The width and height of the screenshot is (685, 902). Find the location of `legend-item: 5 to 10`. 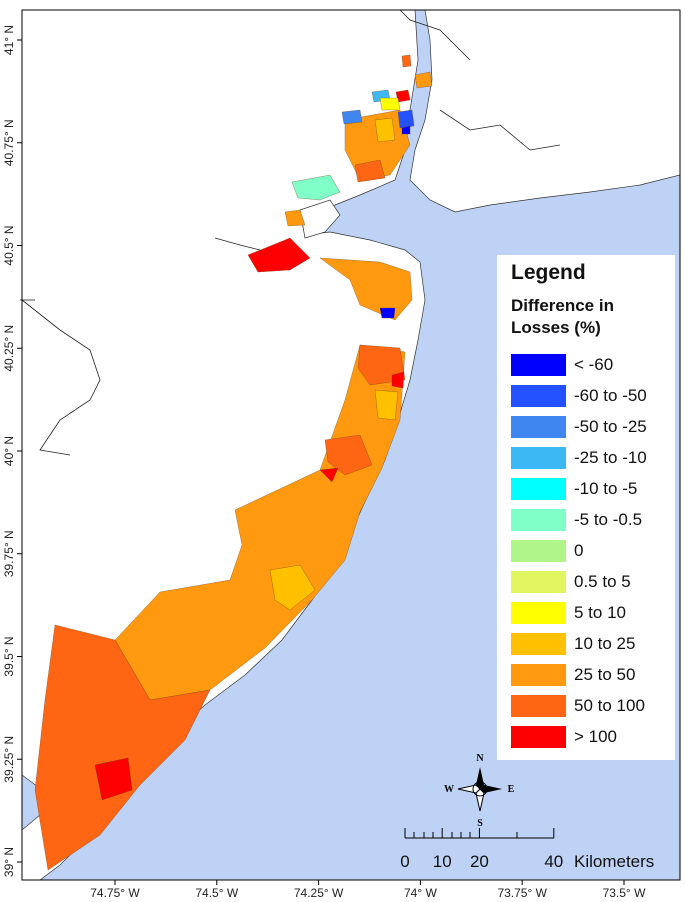

legend-item: 5 to 10 is located at coordinates (593, 612).